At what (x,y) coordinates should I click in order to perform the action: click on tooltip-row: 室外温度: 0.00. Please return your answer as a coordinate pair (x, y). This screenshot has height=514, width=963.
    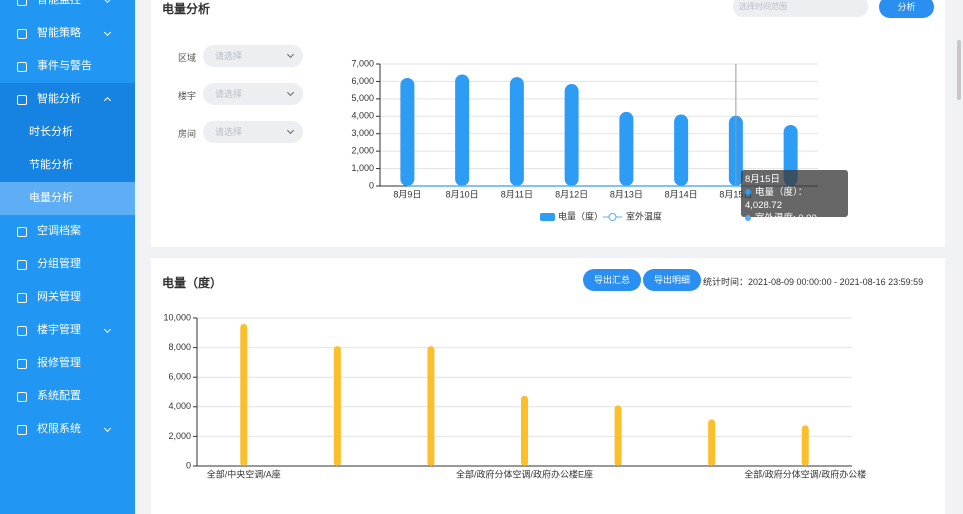
    Looking at the image, I should click on (786, 218).